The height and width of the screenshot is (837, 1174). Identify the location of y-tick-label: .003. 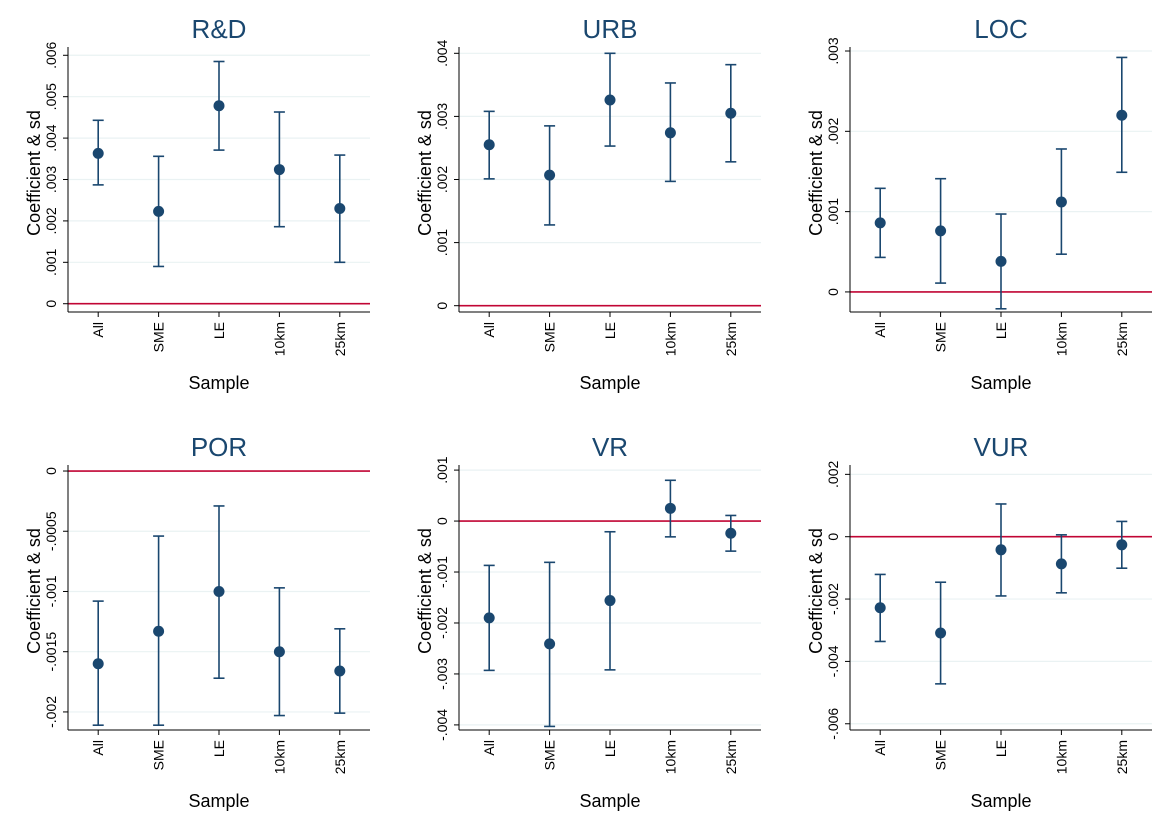
(51, 179).